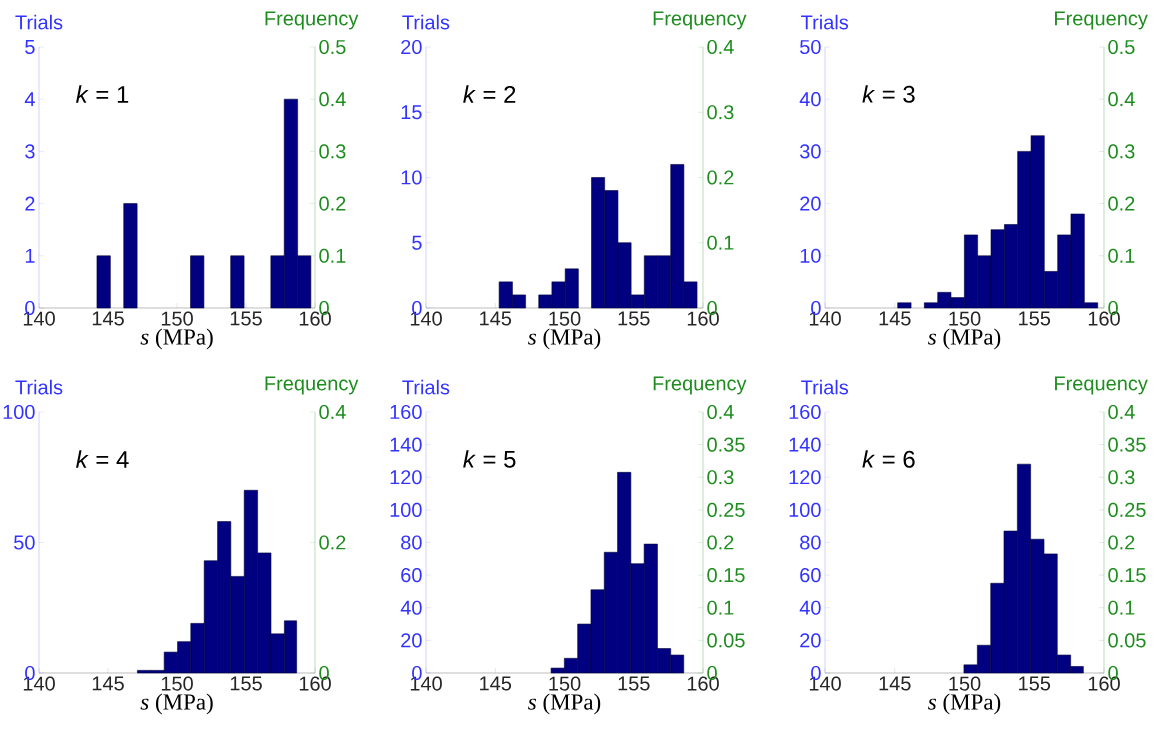 The image size is (1160, 733). Describe the element at coordinates (489, 94) in the screenshot. I see `annotation: k = 2` at that location.